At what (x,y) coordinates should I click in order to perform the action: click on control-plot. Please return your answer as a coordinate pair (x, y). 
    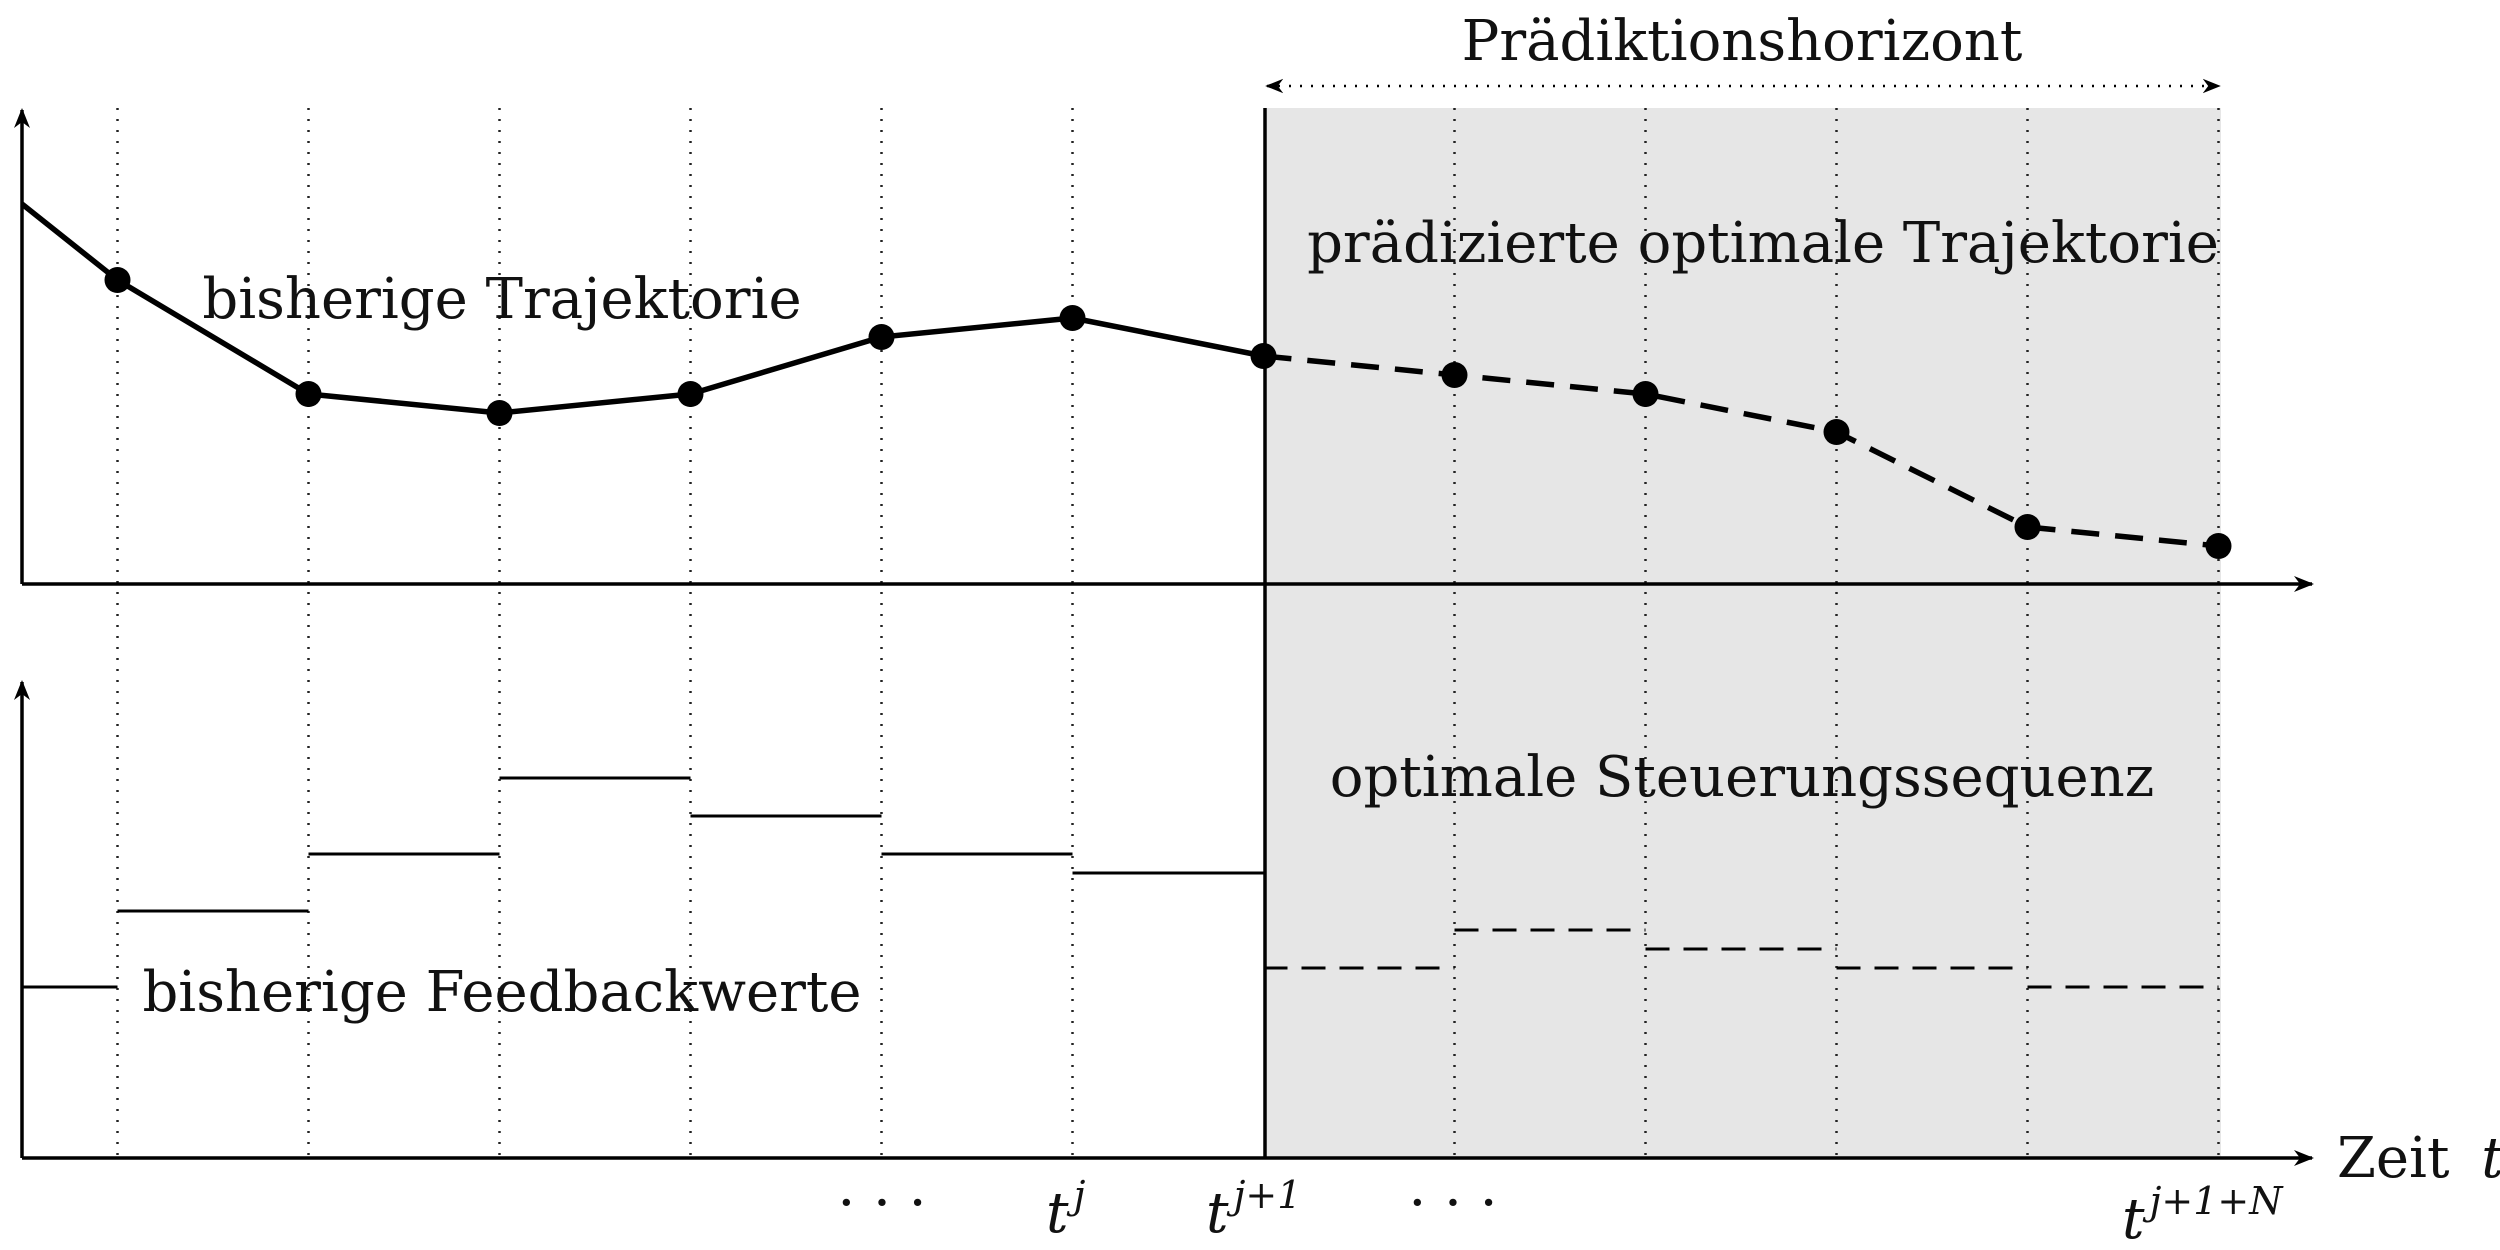
    Looking at the image, I should click on (1120, 882).